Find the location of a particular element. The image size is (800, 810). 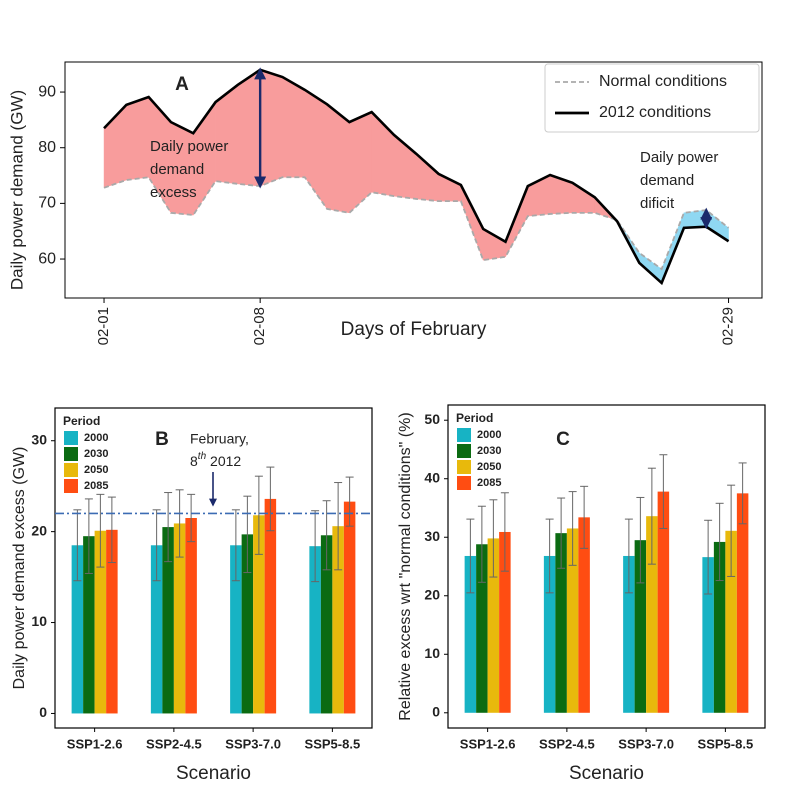

legend-label: 2050 is located at coordinates (489, 467).